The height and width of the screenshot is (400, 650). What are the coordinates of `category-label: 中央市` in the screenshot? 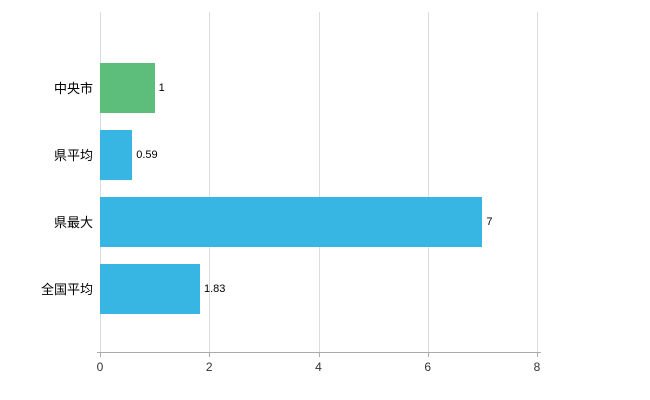 It's located at (73, 88).